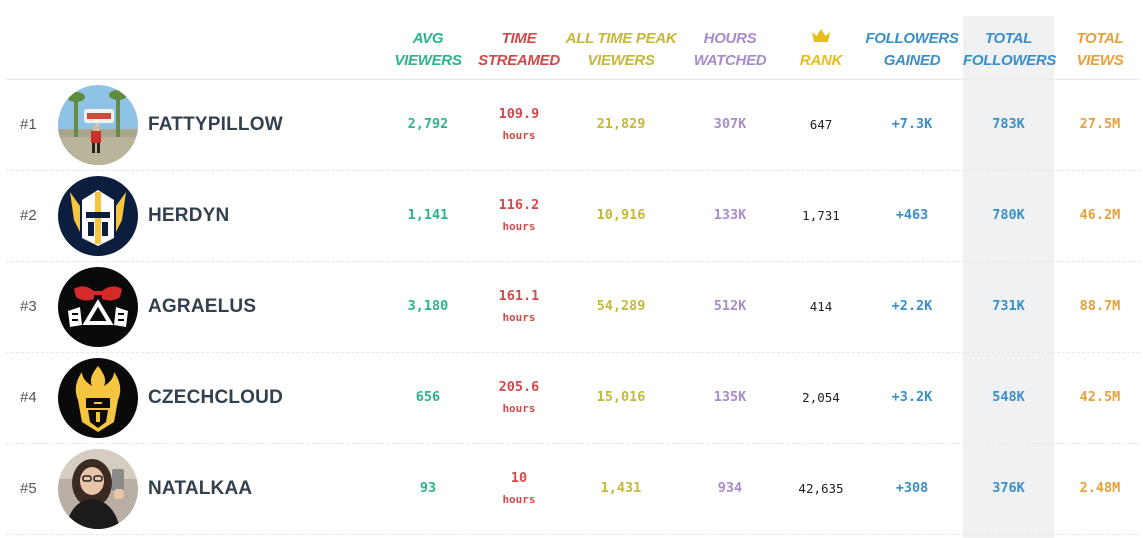 The width and height of the screenshot is (1143, 538). I want to click on header-followers-gained-line2: GAINED, so click(912, 60).